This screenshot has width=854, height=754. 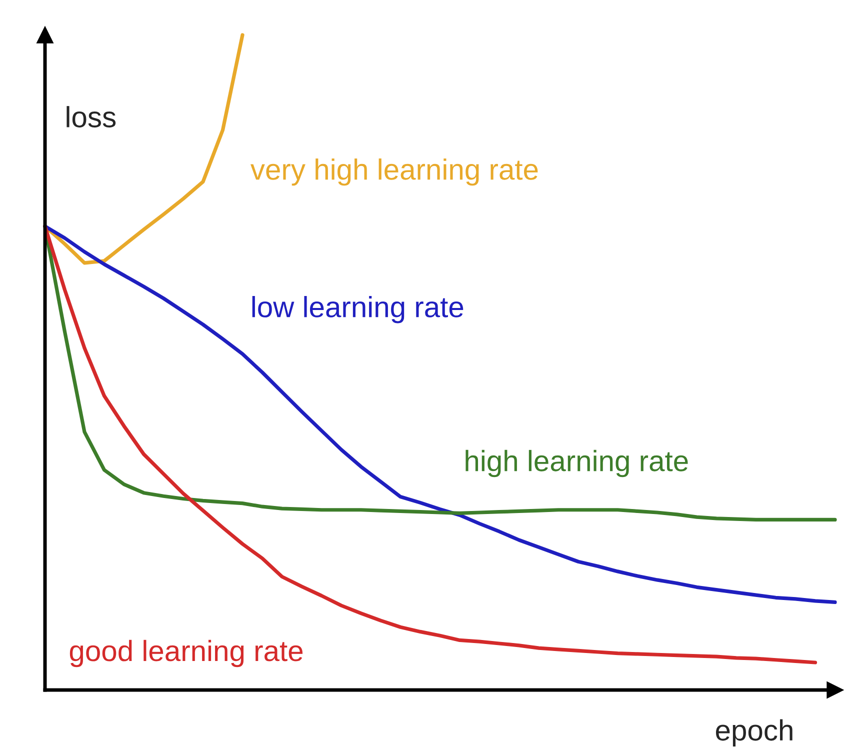 What do you see at coordinates (394, 172) in the screenshot?
I see `series-label: very high learning rate` at bounding box center [394, 172].